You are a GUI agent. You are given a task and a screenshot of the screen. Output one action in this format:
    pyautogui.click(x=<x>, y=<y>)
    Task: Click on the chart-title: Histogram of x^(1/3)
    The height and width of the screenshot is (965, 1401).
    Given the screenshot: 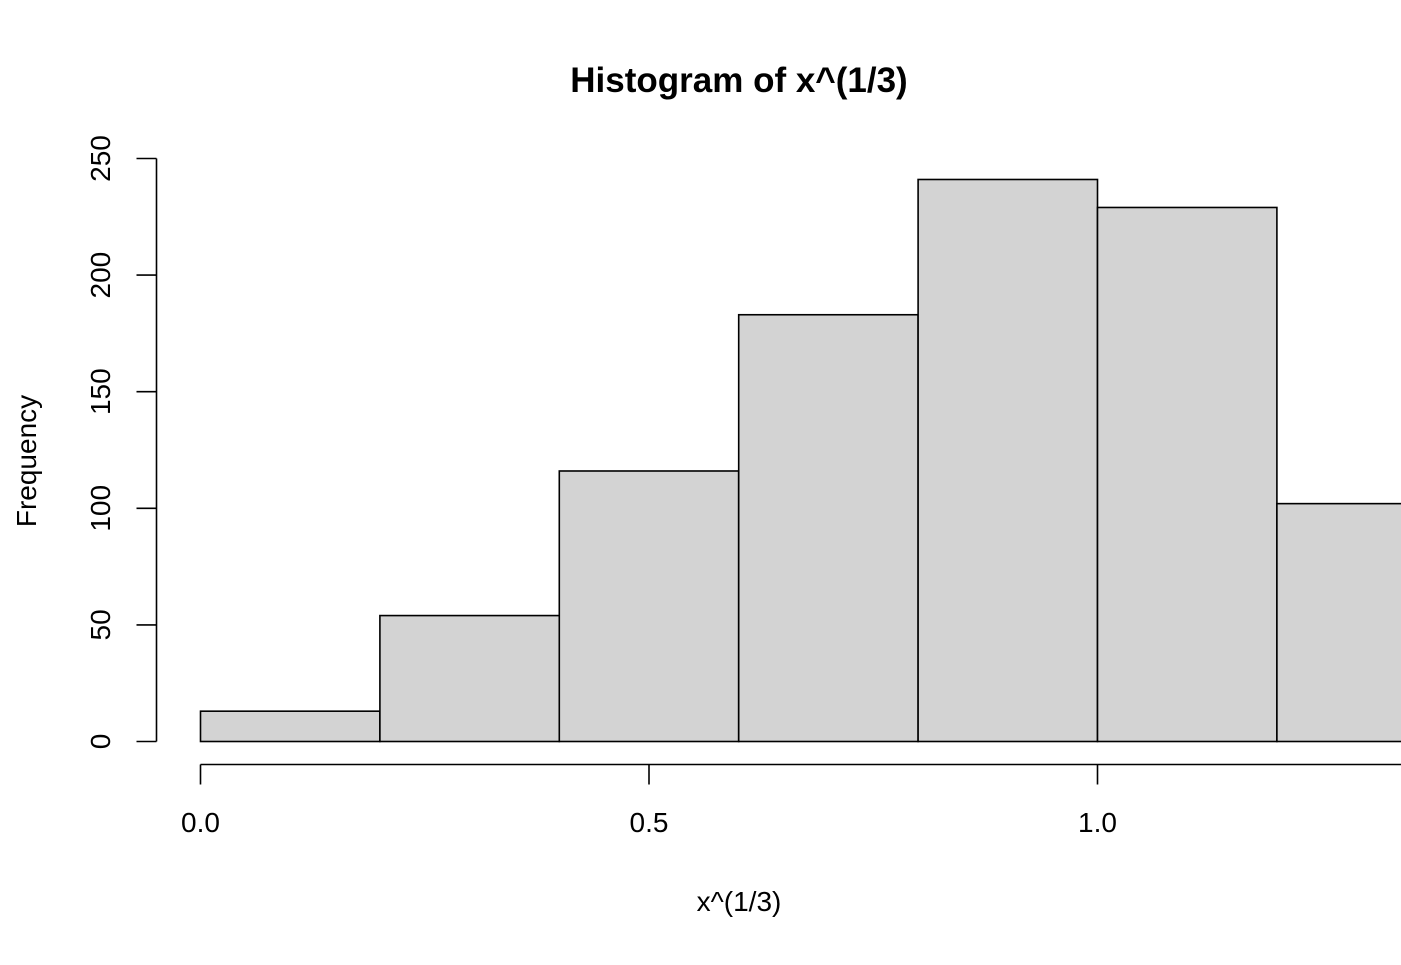 What is the action you would take?
    pyautogui.click(x=738, y=80)
    